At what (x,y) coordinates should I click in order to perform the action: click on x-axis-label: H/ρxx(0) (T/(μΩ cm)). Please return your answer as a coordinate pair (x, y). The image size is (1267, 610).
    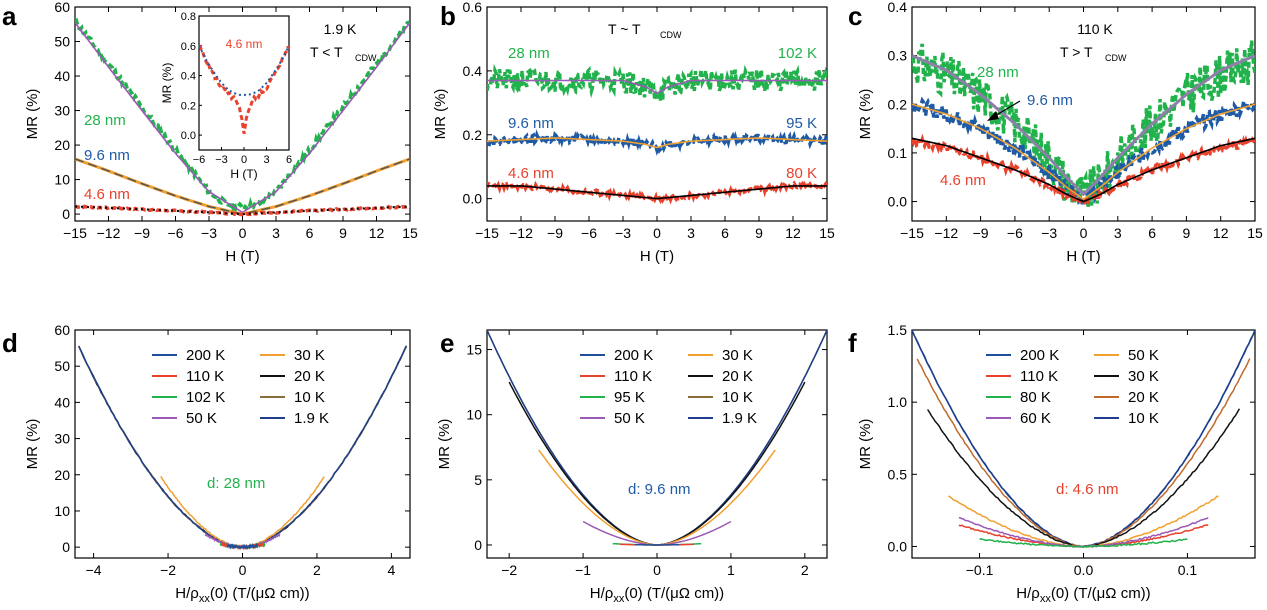
    Looking at the image, I should click on (657, 595).